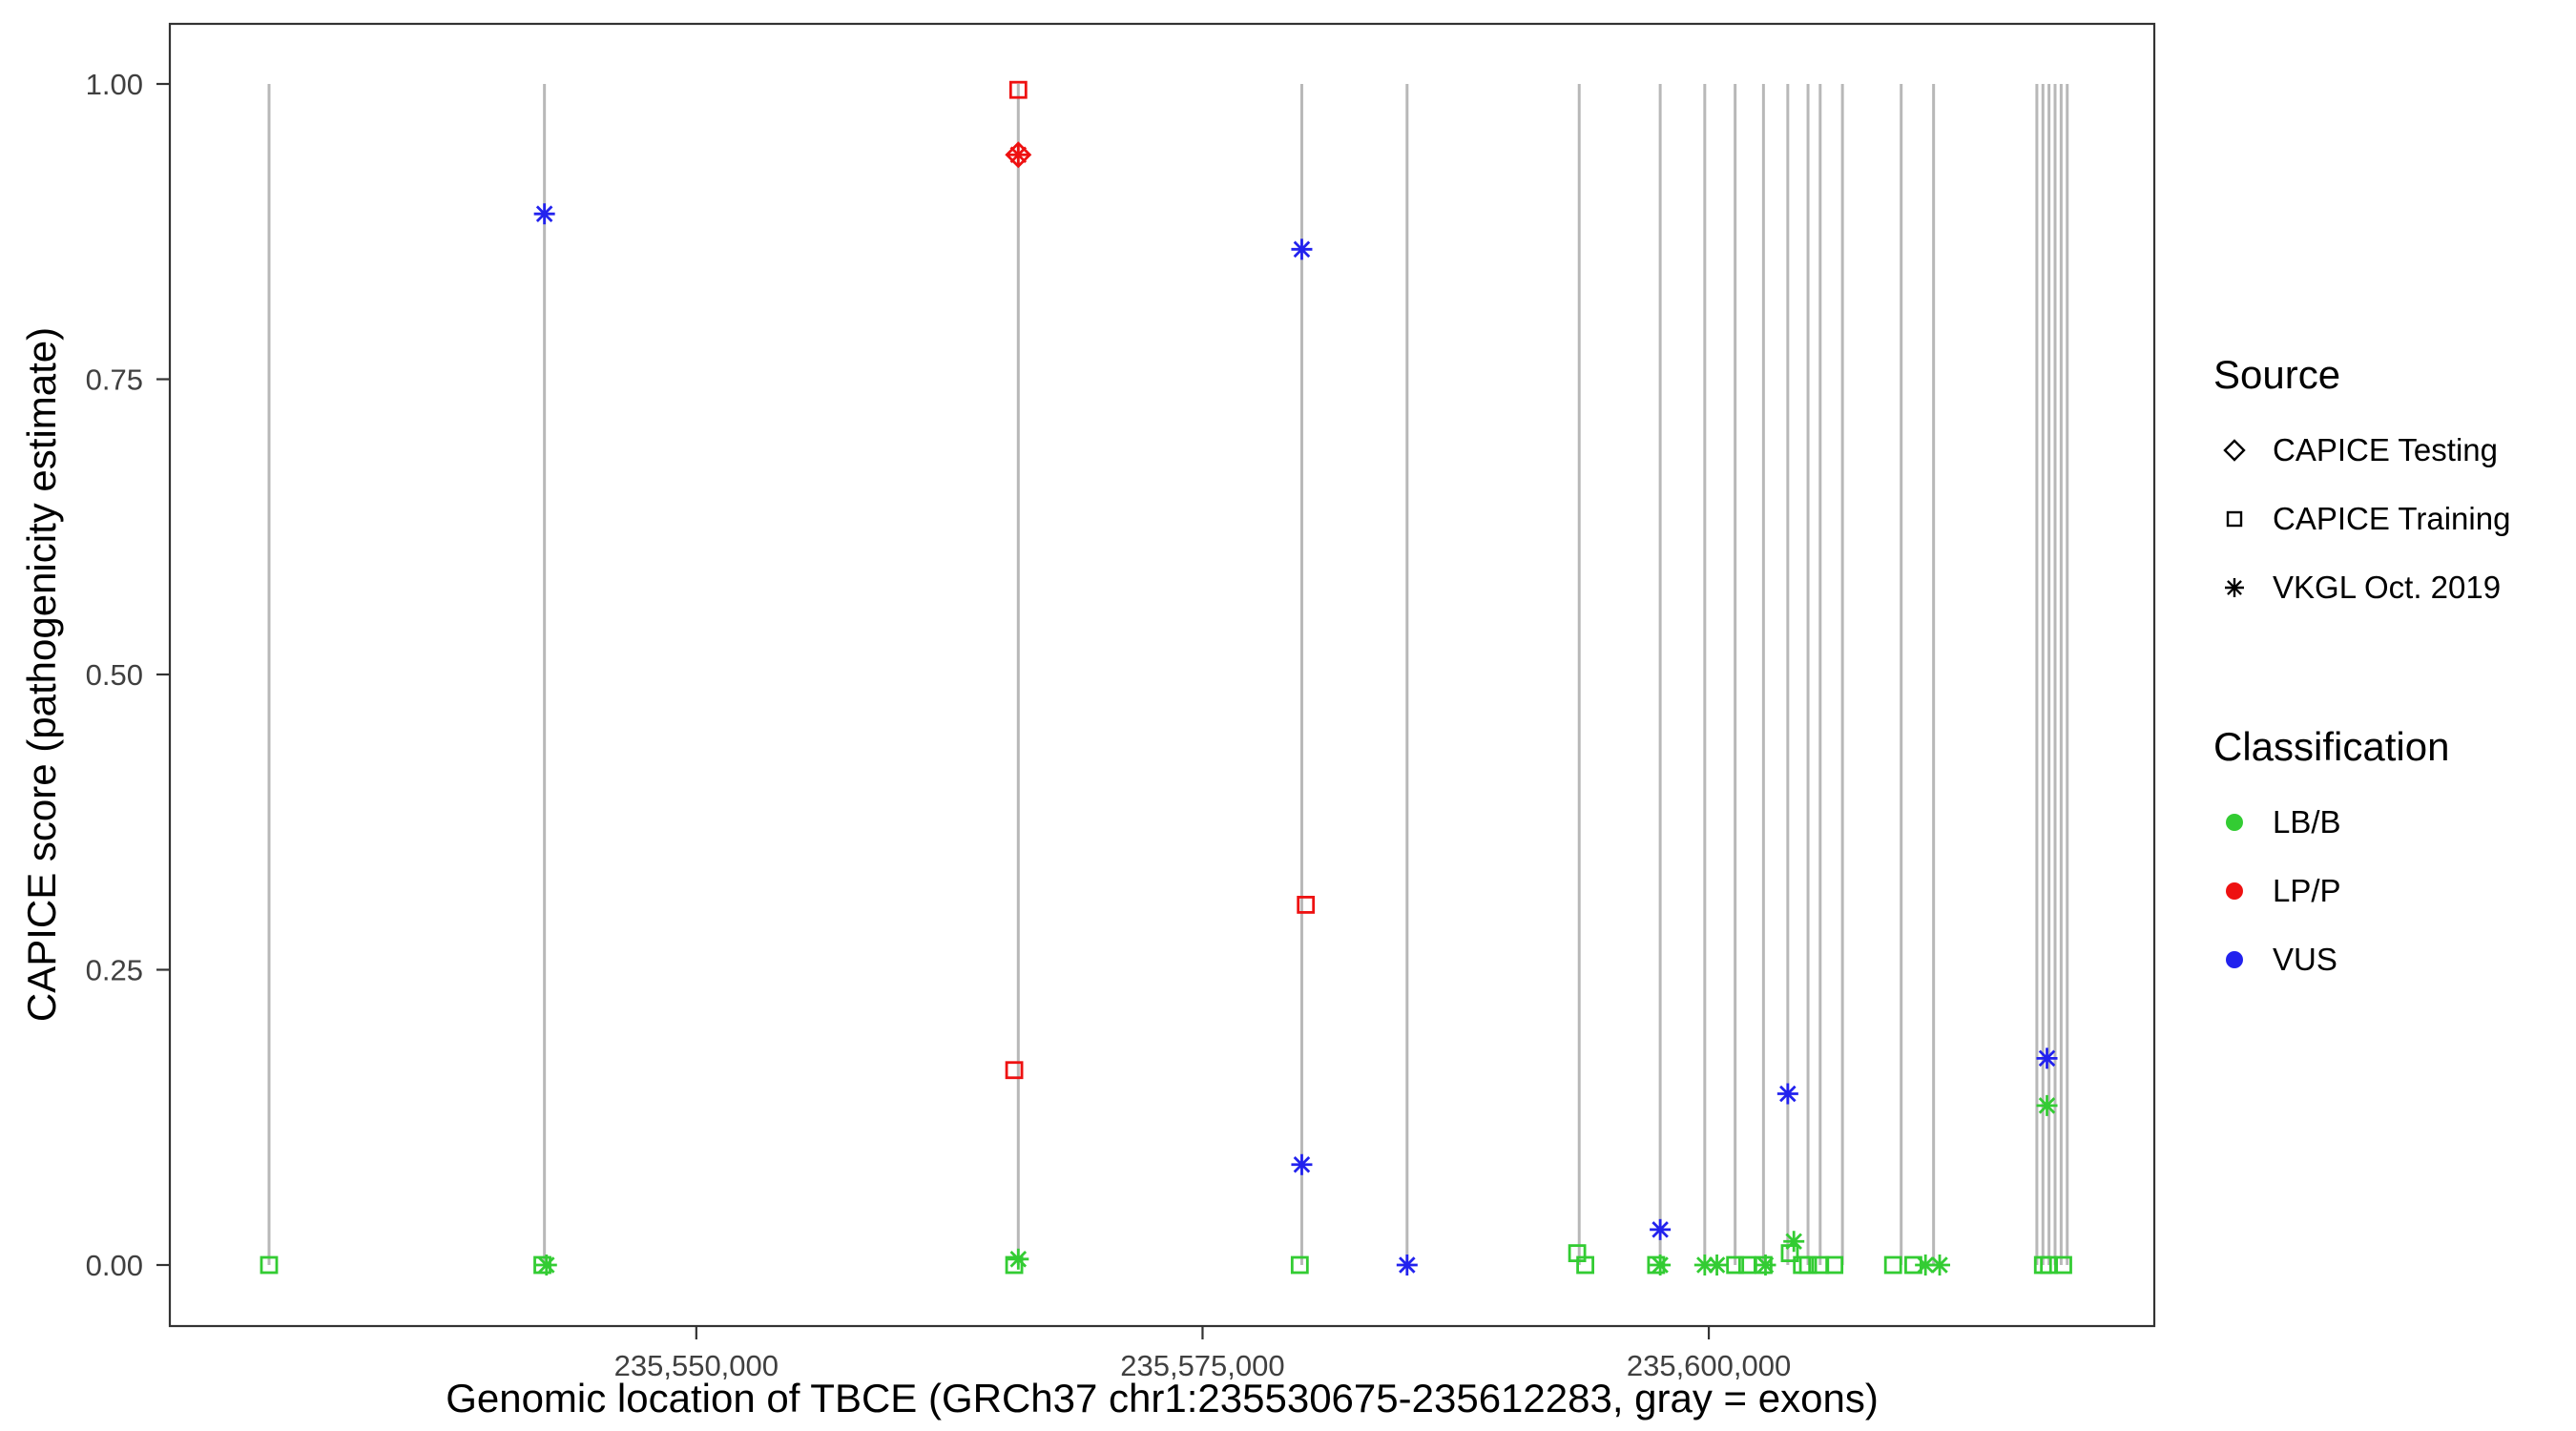 This screenshot has width=2576, height=1431. What do you see at coordinates (114, 84) in the screenshot?
I see `y-tick-label: 1.00` at bounding box center [114, 84].